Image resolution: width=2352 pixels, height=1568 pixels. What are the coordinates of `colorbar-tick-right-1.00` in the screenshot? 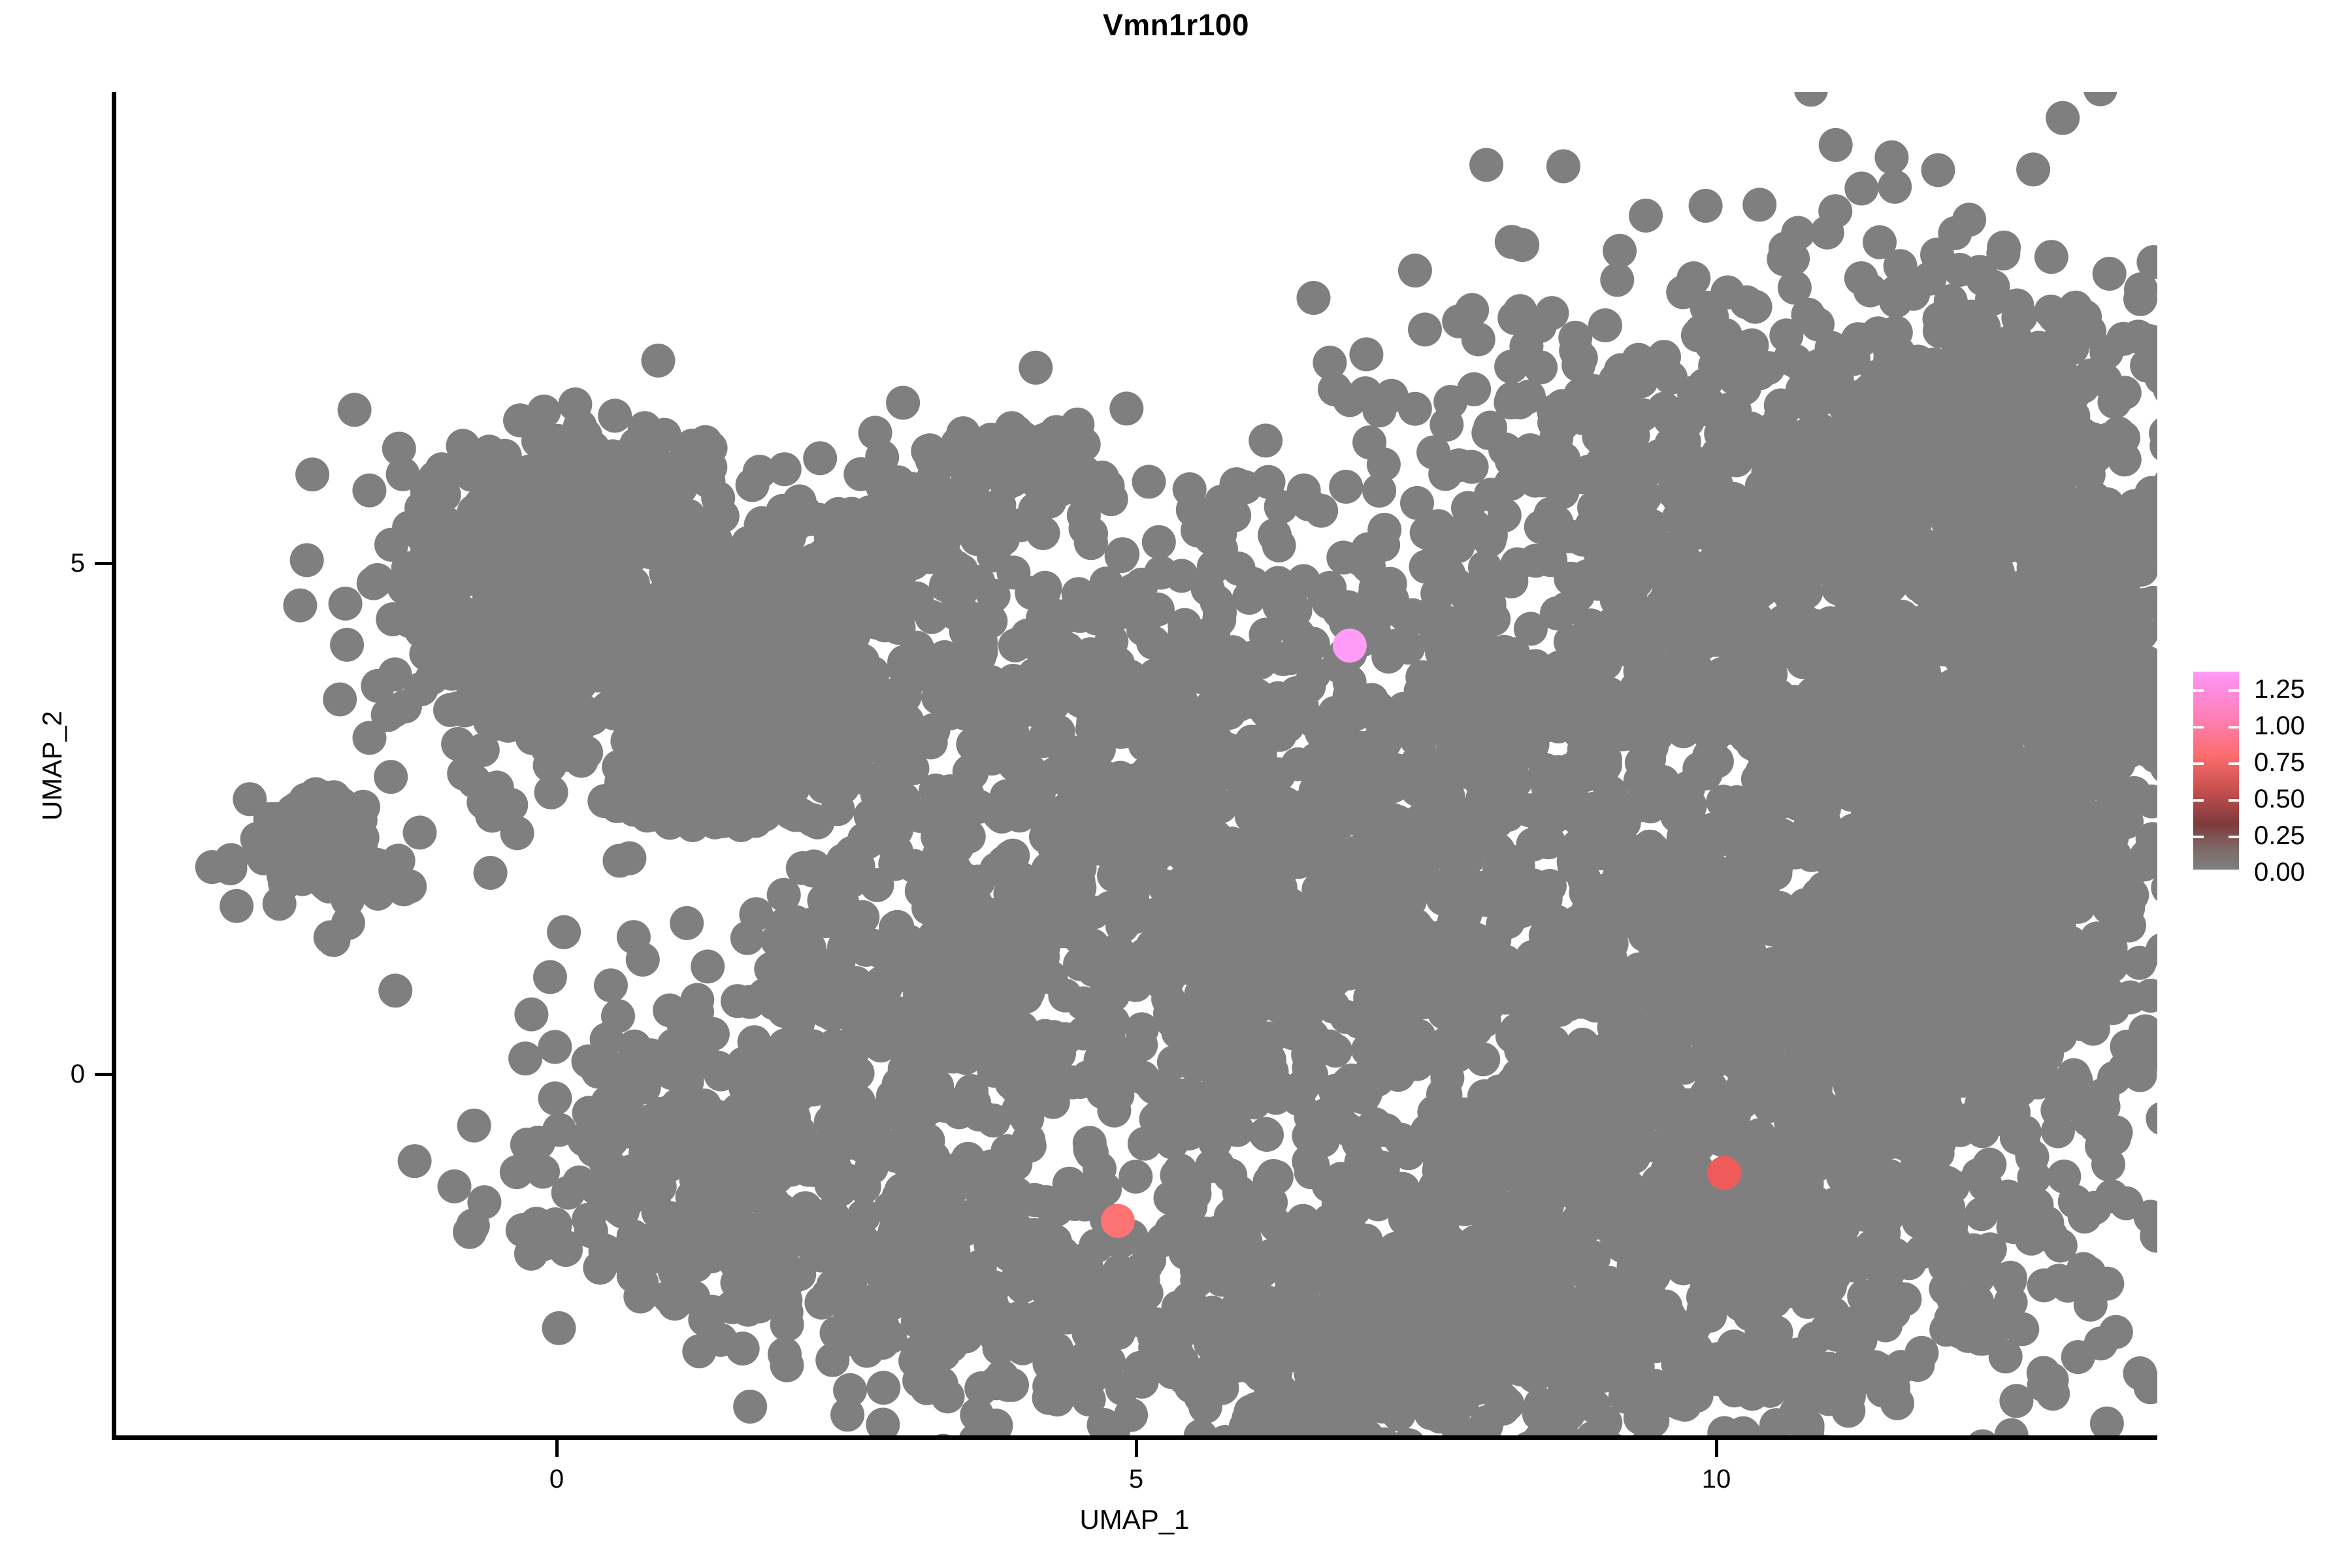 It's located at (2234, 727).